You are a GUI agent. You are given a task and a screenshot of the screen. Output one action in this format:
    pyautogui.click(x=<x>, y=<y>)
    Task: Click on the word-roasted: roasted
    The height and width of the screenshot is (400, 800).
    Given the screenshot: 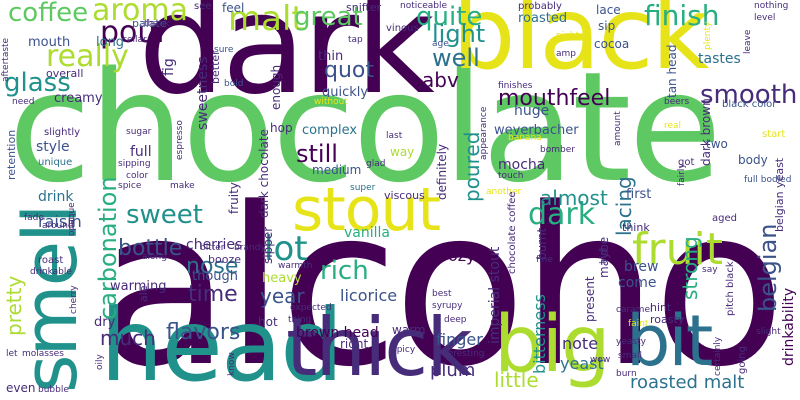 What is the action you would take?
    pyautogui.click(x=543, y=18)
    